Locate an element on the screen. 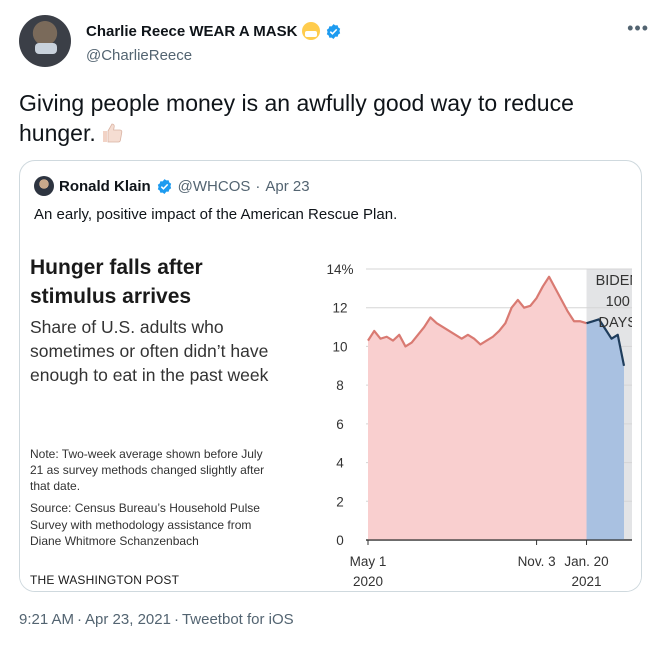 Image resolution: width=663 pixels, height=645 pixels. graphic-title: Hunger falls after stimulus arrives is located at coordinates (116, 282).